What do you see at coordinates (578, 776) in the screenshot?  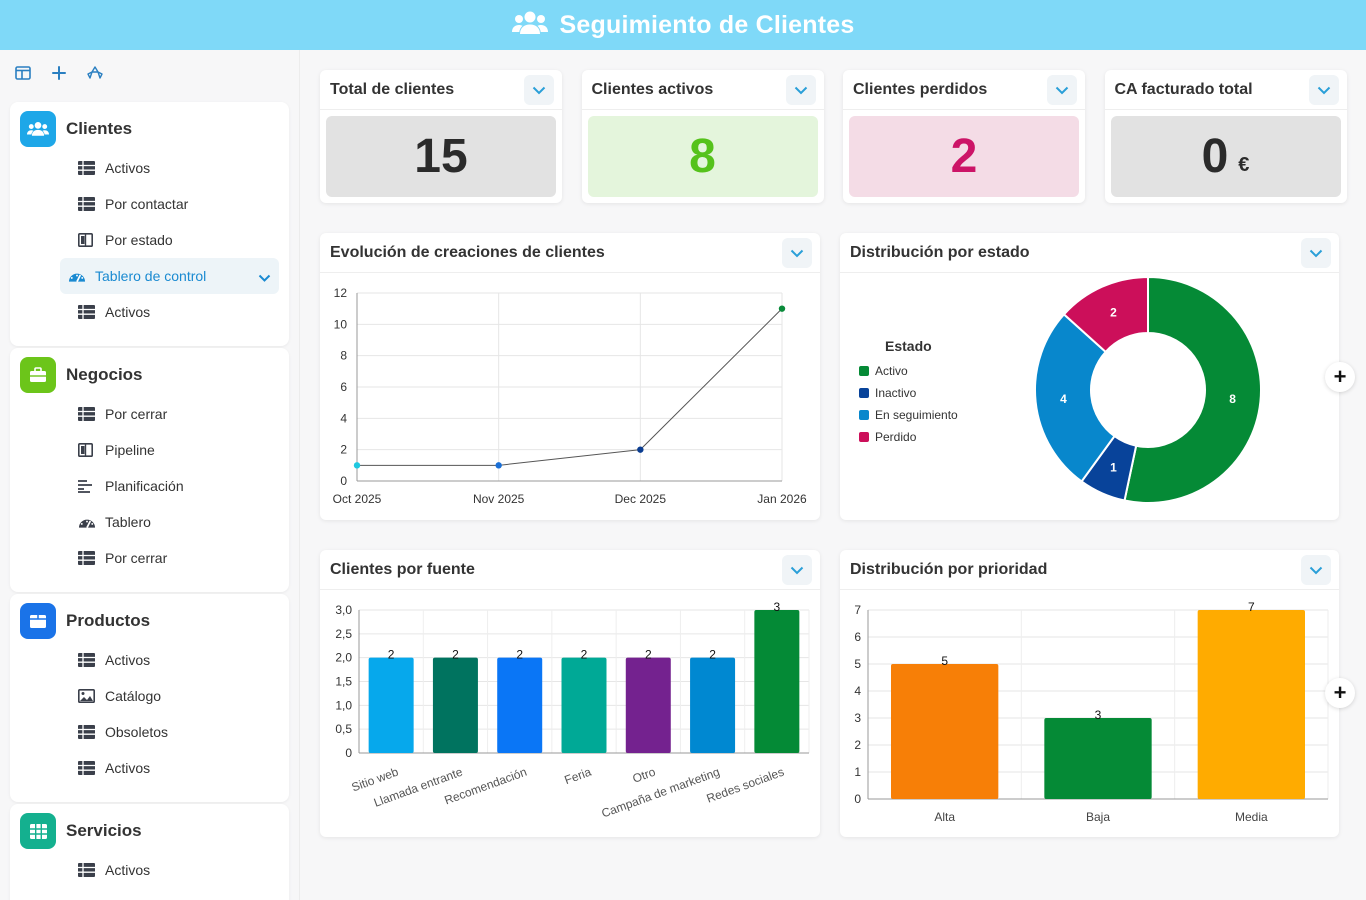 I see `x-tick-label: Feria` at bounding box center [578, 776].